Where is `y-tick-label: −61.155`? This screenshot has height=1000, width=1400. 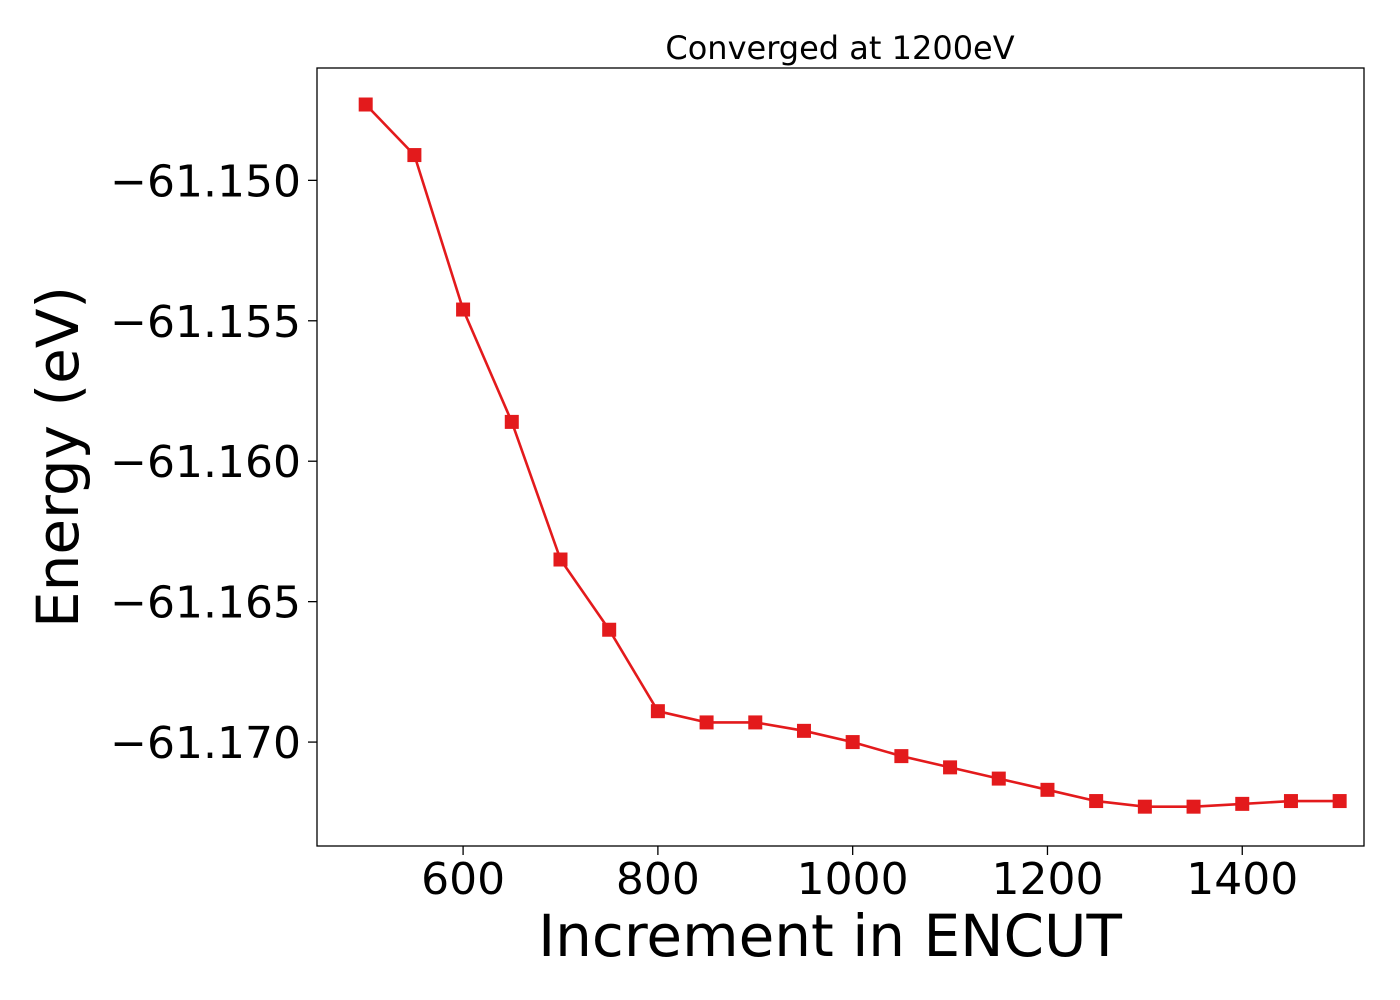 y-tick-label: −61.155 is located at coordinates (205, 322).